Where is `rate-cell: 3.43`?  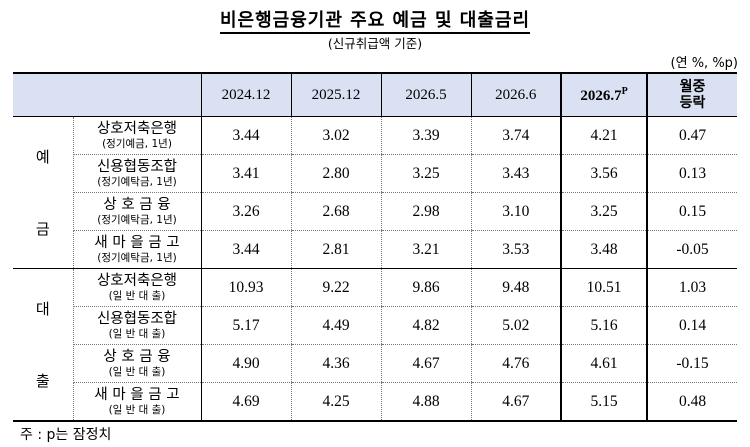 rate-cell: 3.43 is located at coordinates (515, 173).